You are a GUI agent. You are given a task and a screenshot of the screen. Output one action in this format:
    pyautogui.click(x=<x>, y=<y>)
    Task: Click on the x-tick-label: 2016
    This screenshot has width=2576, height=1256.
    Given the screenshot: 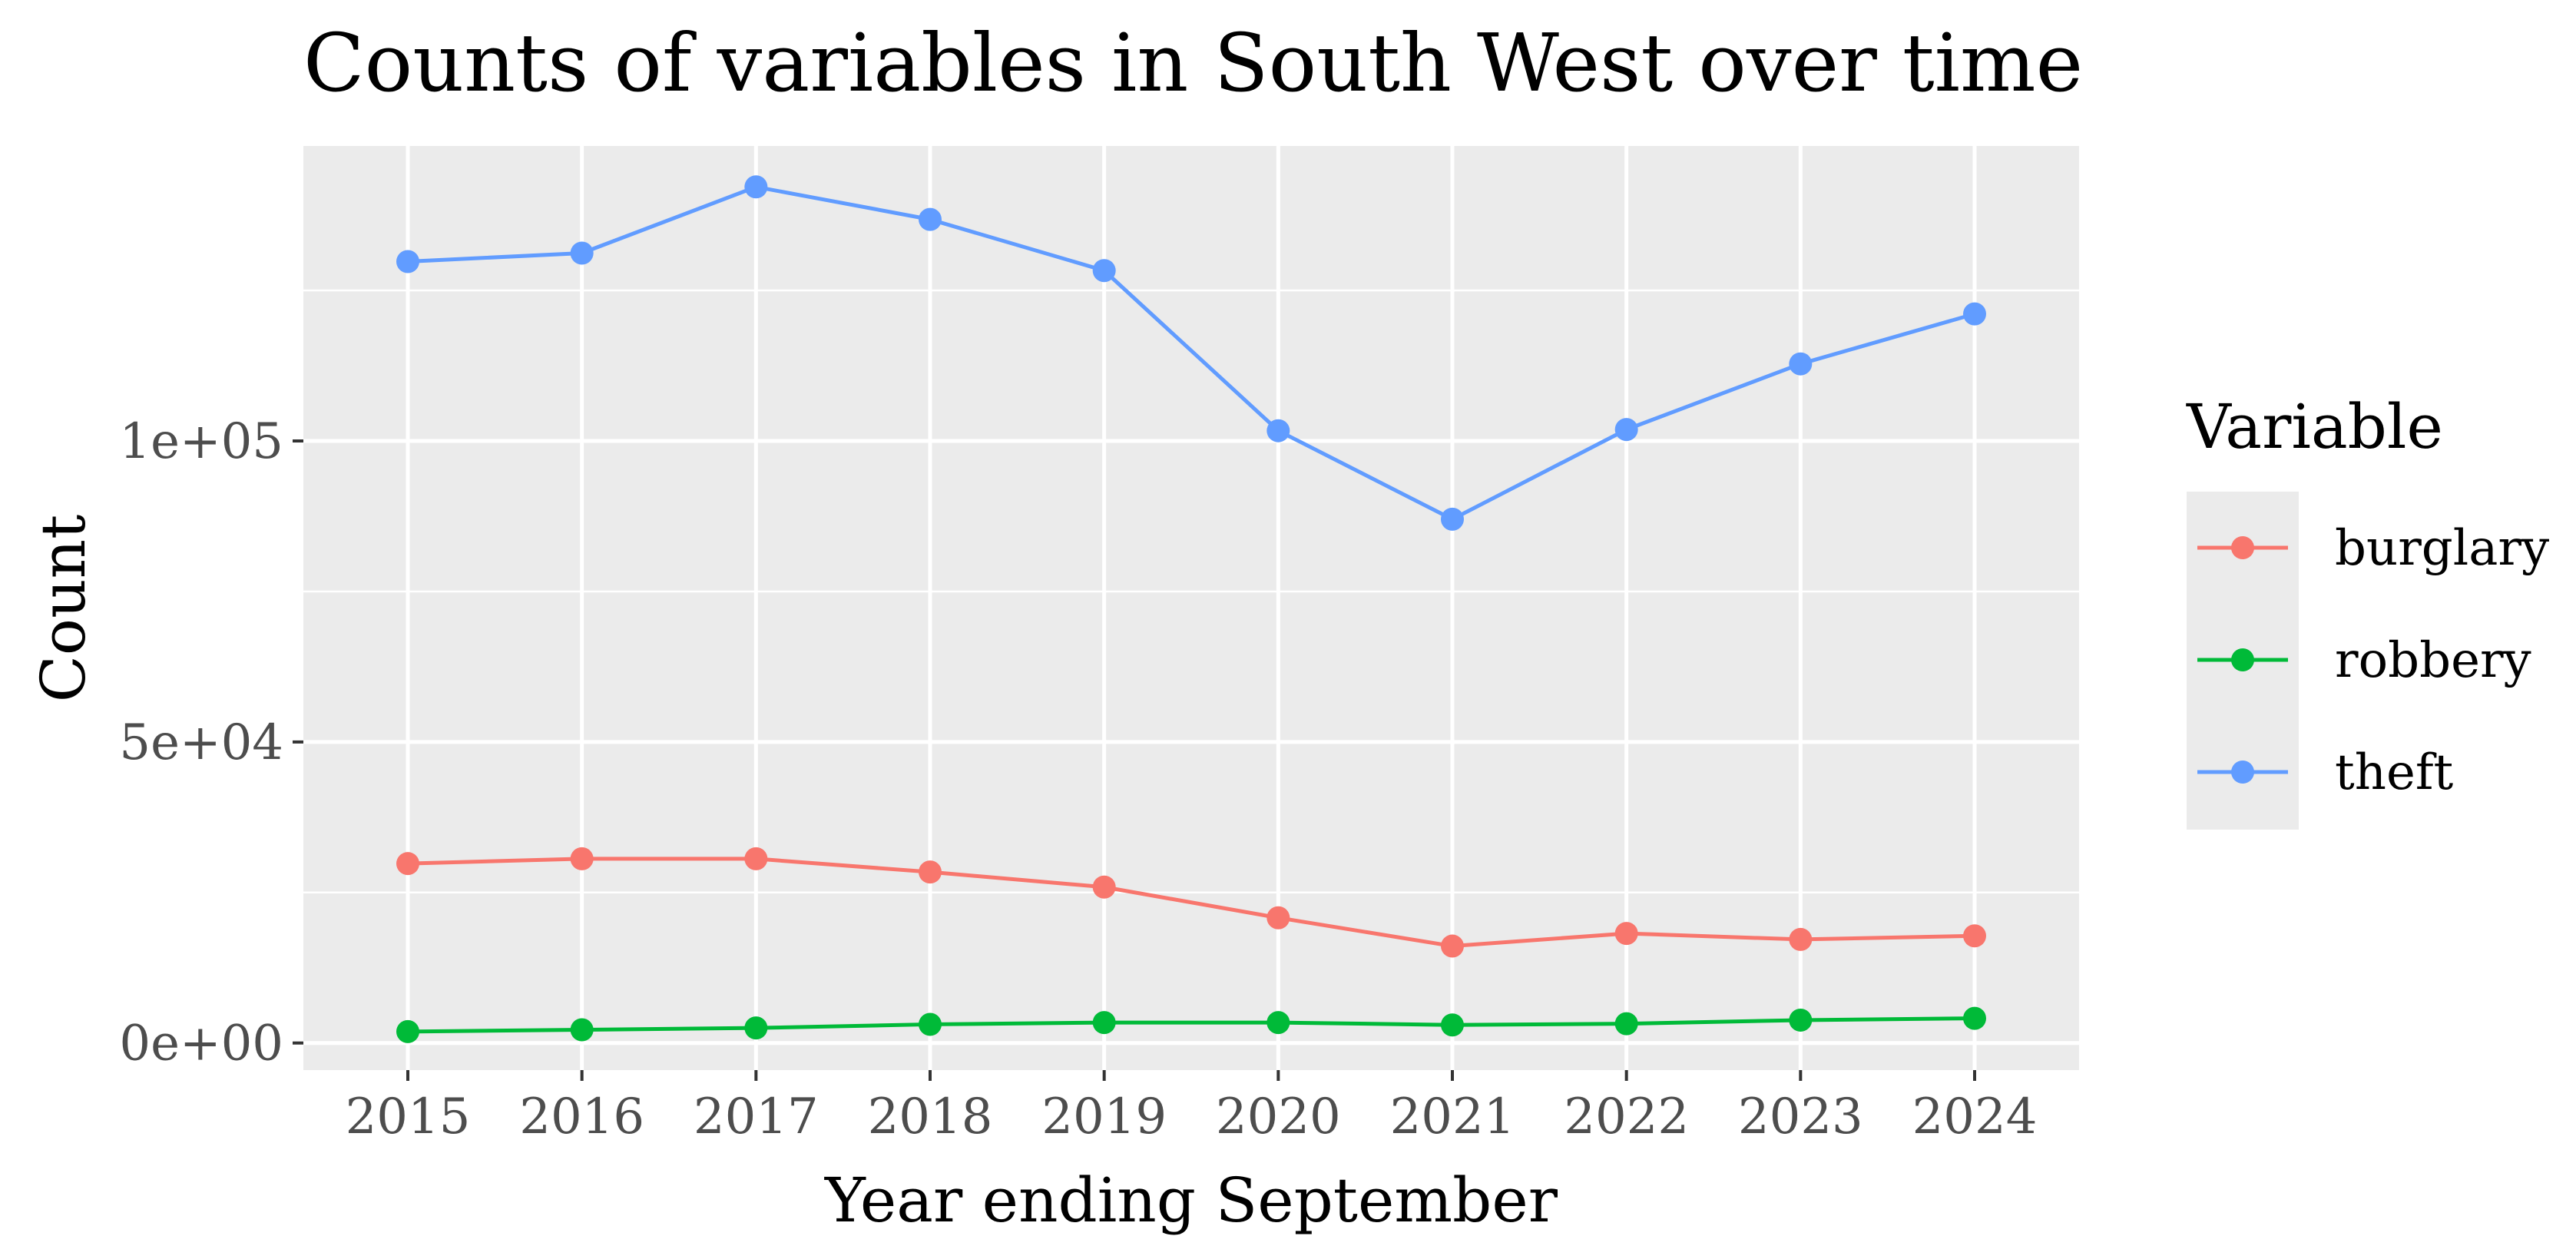 What is the action you would take?
    pyautogui.click(x=581, y=1117)
    